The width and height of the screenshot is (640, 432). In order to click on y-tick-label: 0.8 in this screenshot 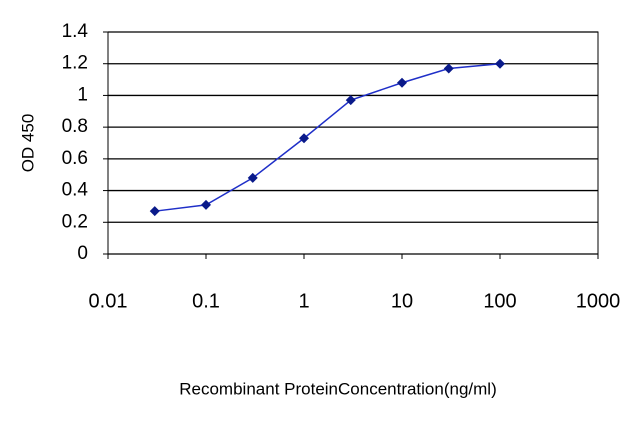, I will do `click(75, 126)`.